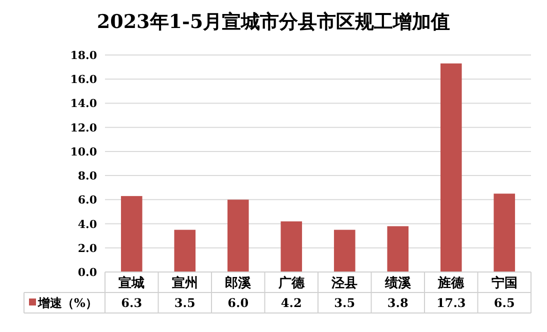  Describe the element at coordinates (451, 283) in the screenshot. I see `x-tick-label: 旌德` at that location.